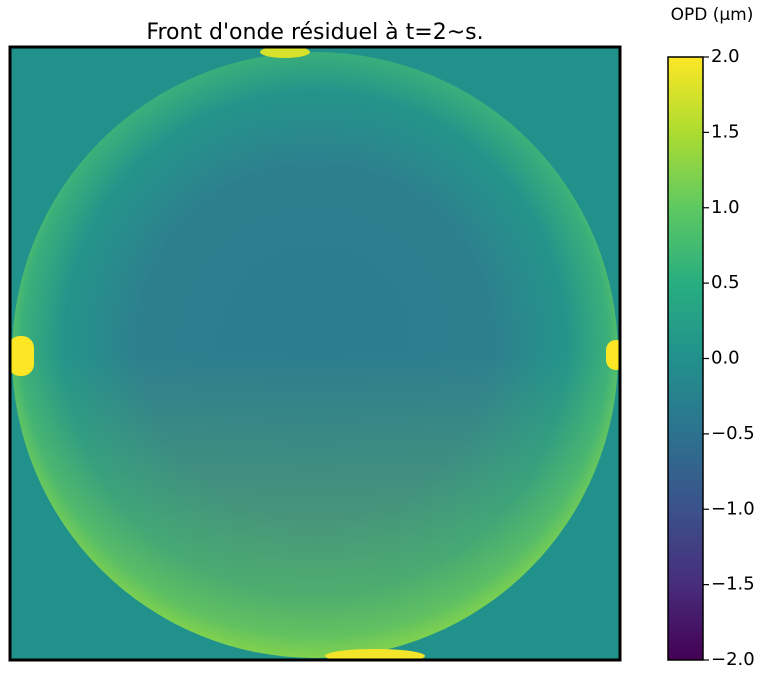  What do you see at coordinates (725, 282) in the screenshot?
I see `colorbar-tick-label: 0.5` at bounding box center [725, 282].